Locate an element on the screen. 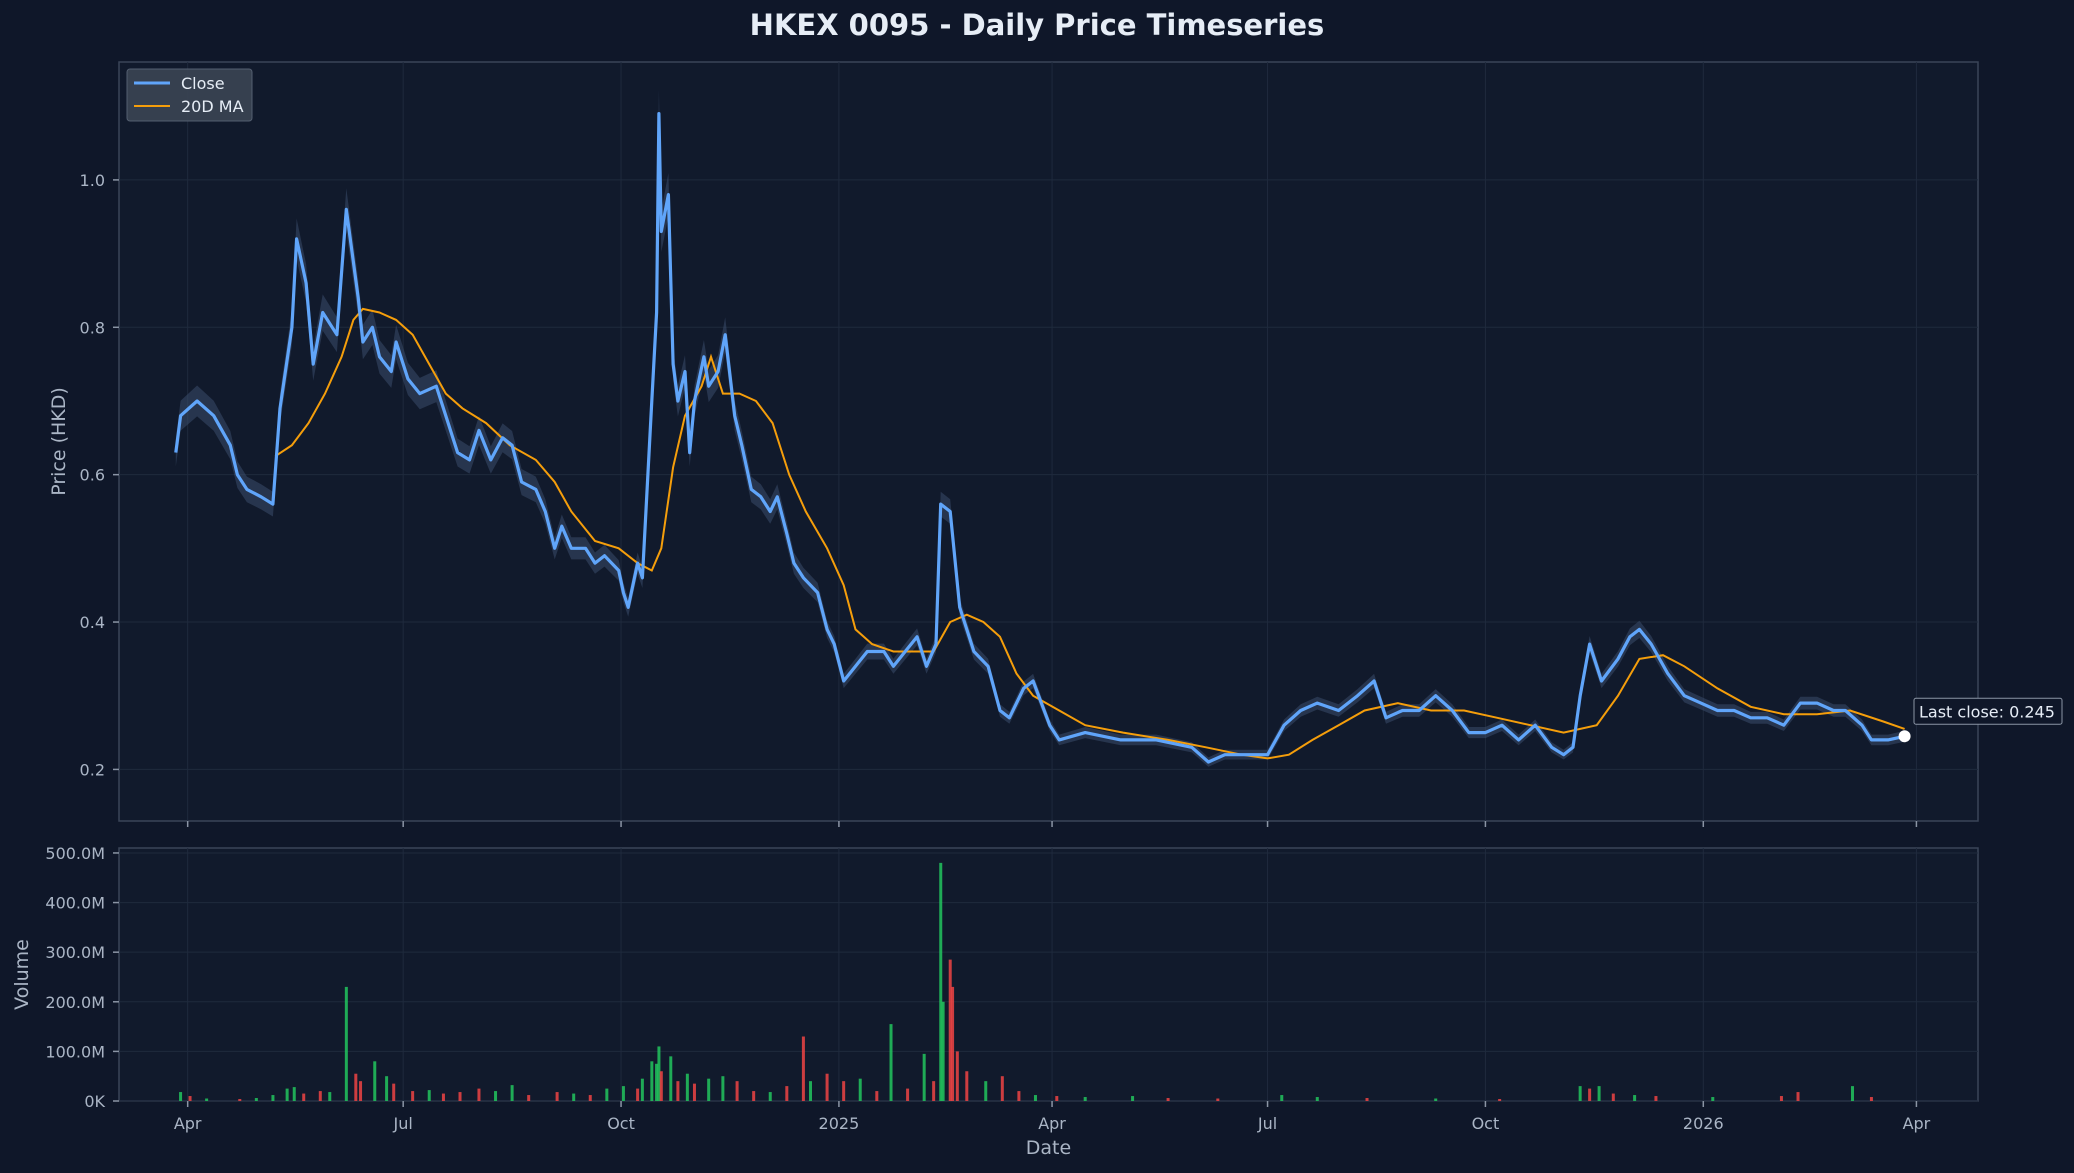 The height and width of the screenshot is (1173, 2074). volume-y-axis-label: Volume is located at coordinates (22, 974).